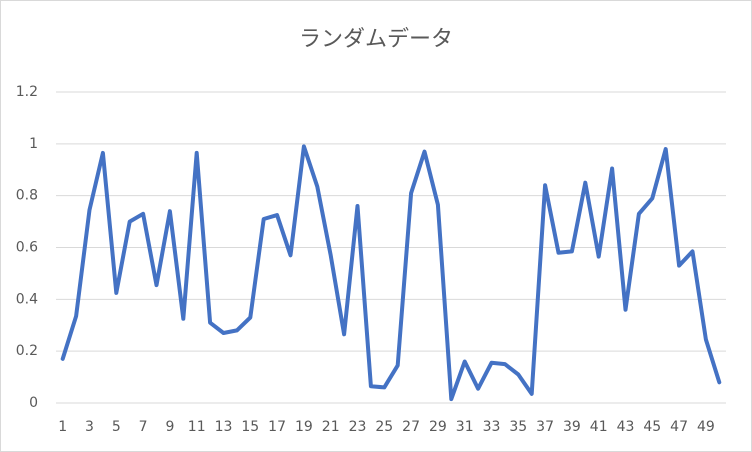 This screenshot has width=752, height=452. I want to click on chart-title: ランダムデータ, so click(376, 39).